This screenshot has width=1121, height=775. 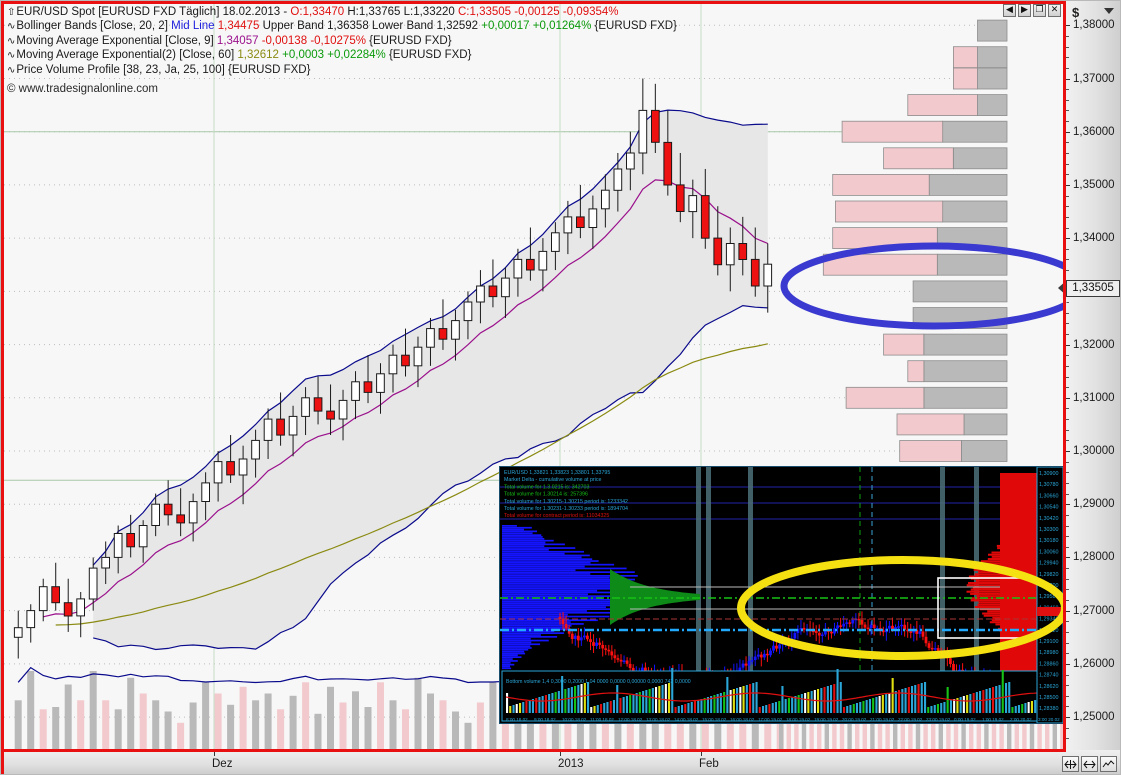 What do you see at coordinates (1094, 344) in the screenshot?
I see `price-tick-label: 1,32000` at bounding box center [1094, 344].